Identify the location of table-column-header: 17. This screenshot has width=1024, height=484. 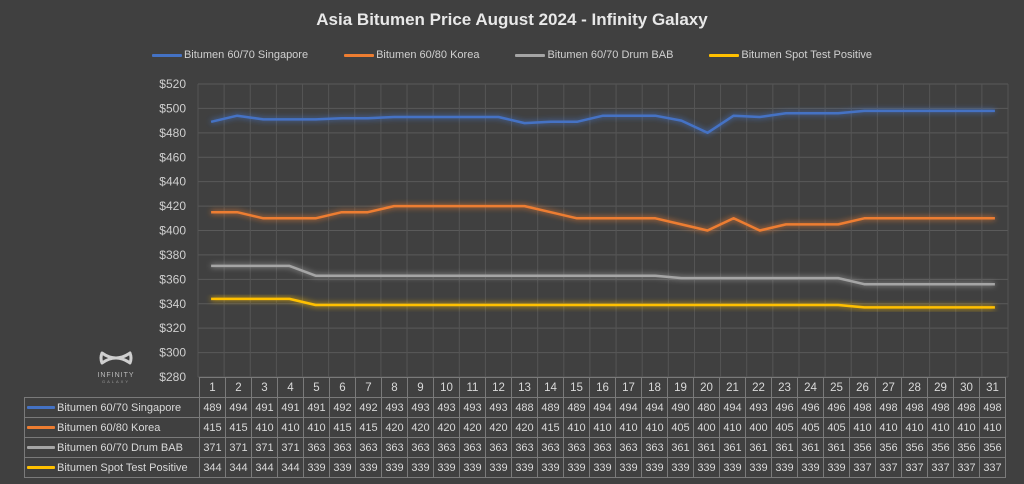
(628, 387).